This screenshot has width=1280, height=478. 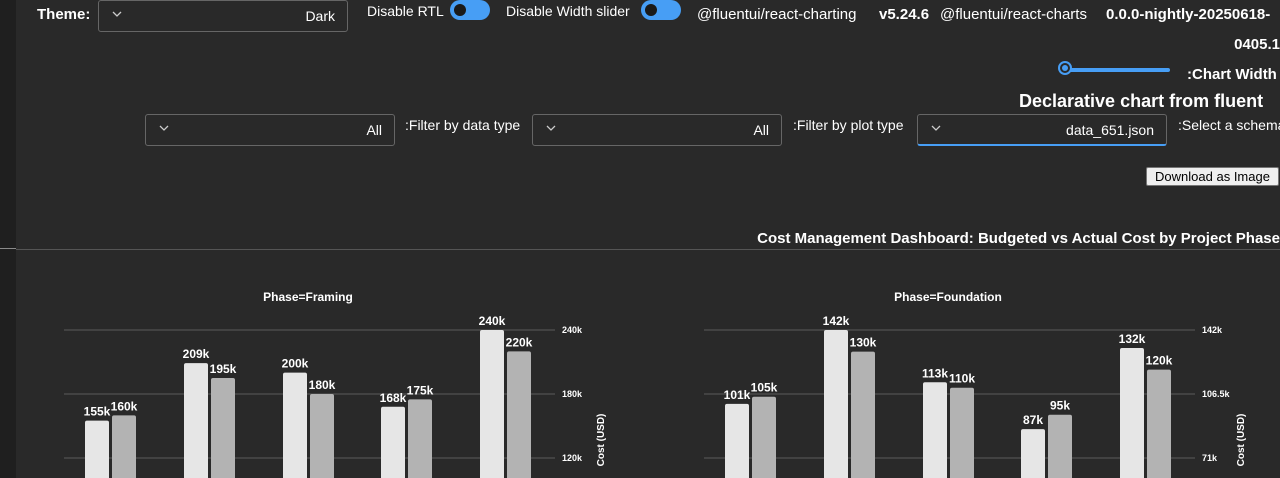 What do you see at coordinates (1229, 125) in the screenshot?
I see `select-schema-label: :Select a schema` at bounding box center [1229, 125].